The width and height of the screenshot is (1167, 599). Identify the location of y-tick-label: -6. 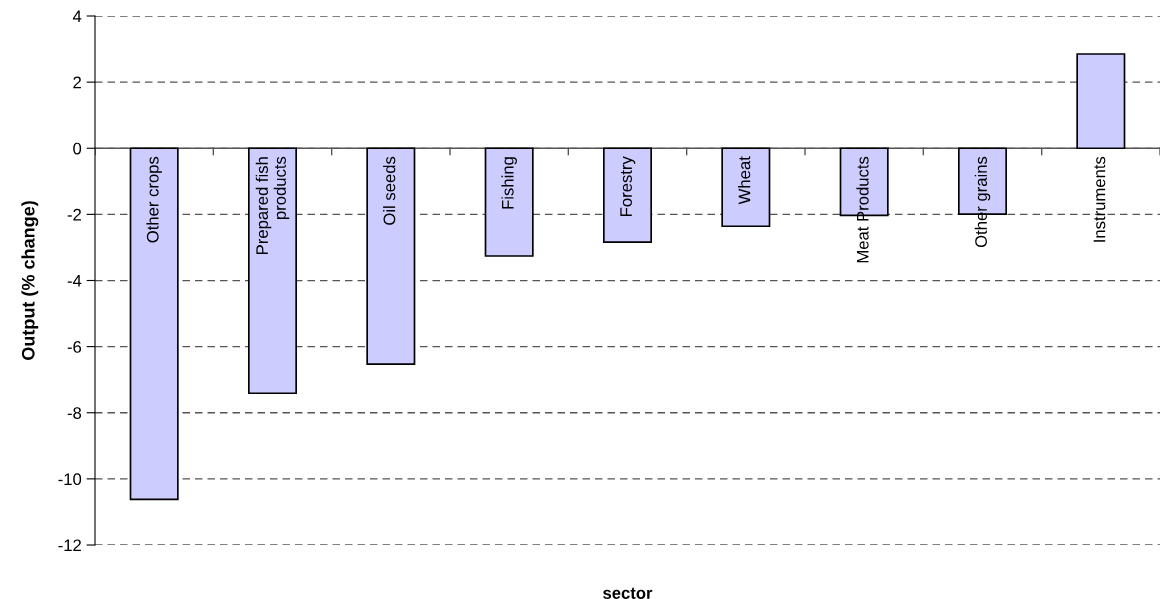
(74, 347).